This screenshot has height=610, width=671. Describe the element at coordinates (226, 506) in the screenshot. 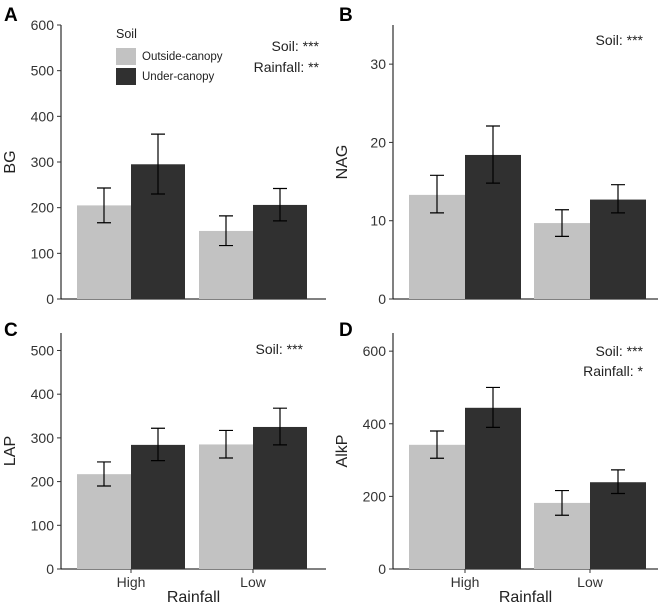

I see `panel-c-bar-outside-low` at that location.